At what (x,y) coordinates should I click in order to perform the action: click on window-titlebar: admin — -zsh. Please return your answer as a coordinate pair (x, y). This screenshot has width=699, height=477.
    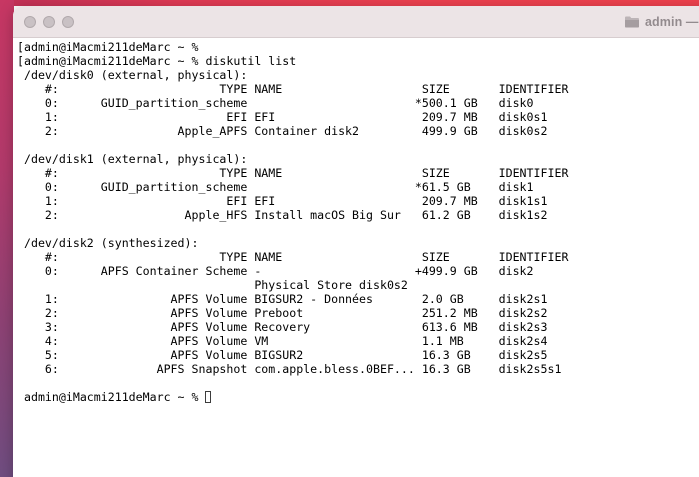
    Looking at the image, I should click on (356, 22).